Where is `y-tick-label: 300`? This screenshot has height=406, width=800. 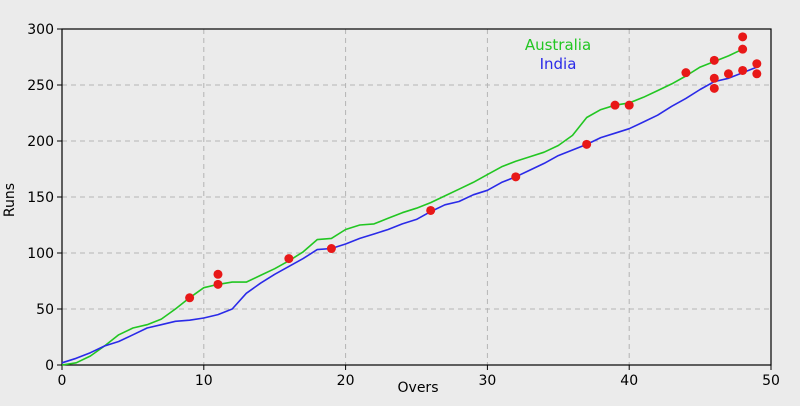
y-tick-label: 300 is located at coordinates (40, 30).